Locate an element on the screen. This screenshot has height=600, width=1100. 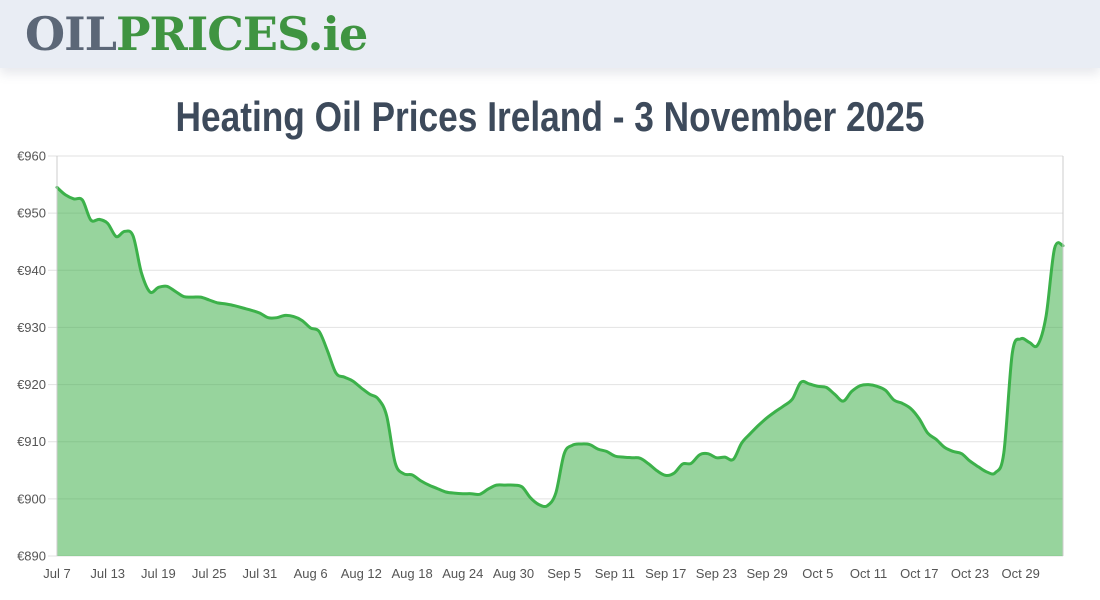
y-axis-tick-label: €930 is located at coordinates (31, 327).